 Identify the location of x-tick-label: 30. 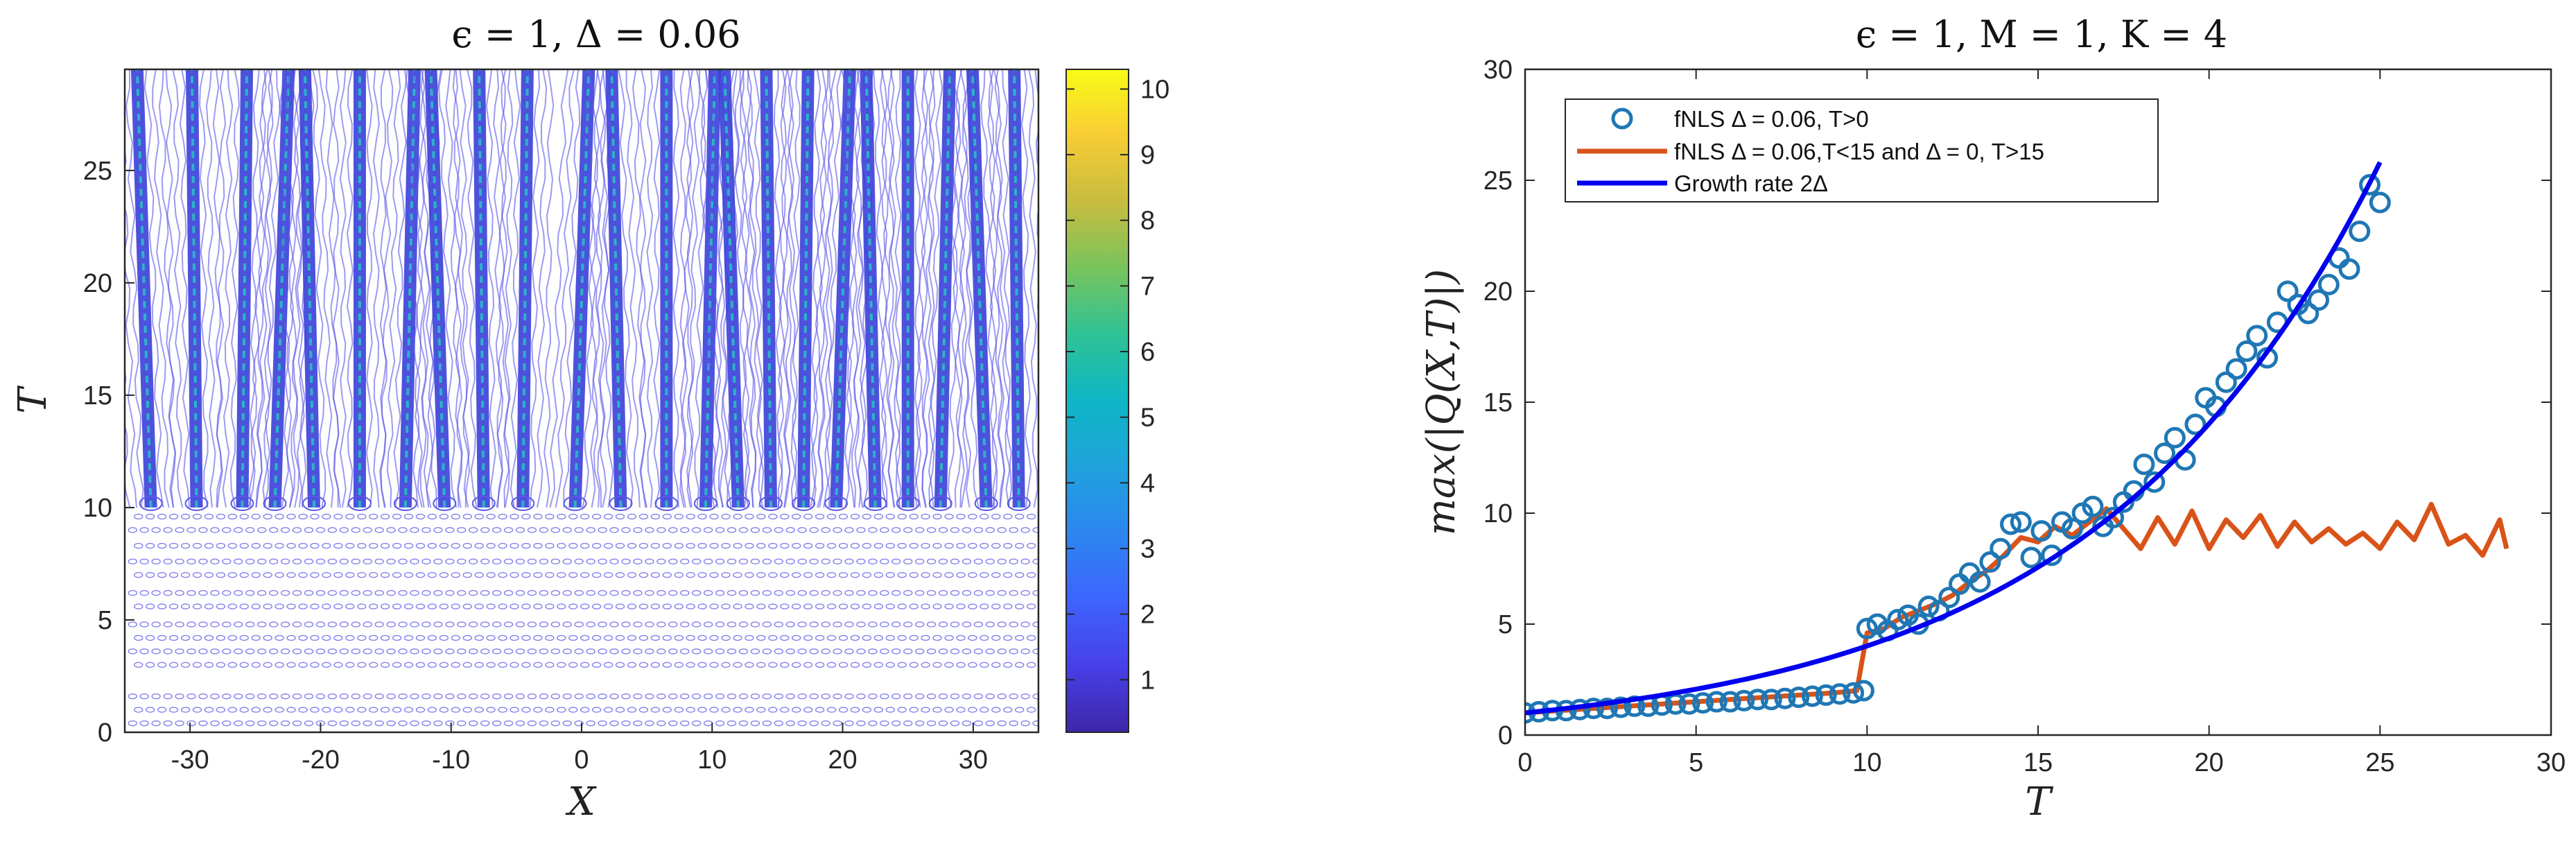
(2551, 762).